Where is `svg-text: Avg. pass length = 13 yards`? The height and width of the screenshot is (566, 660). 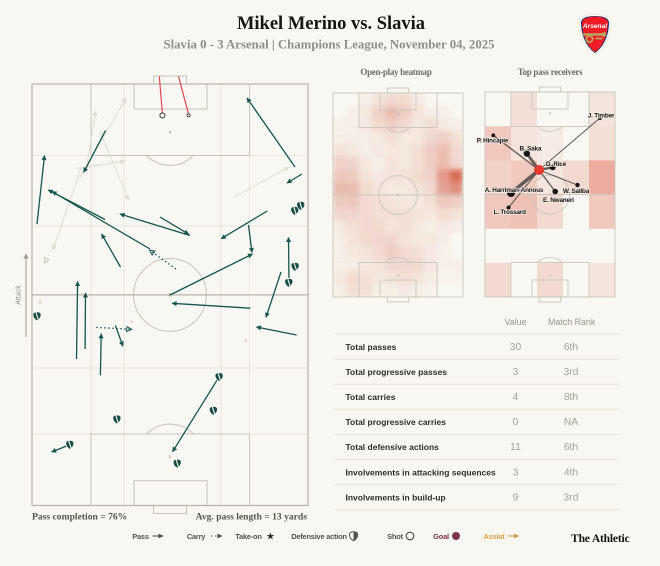 svg-text: Avg. pass length = 13 yards is located at coordinates (252, 517).